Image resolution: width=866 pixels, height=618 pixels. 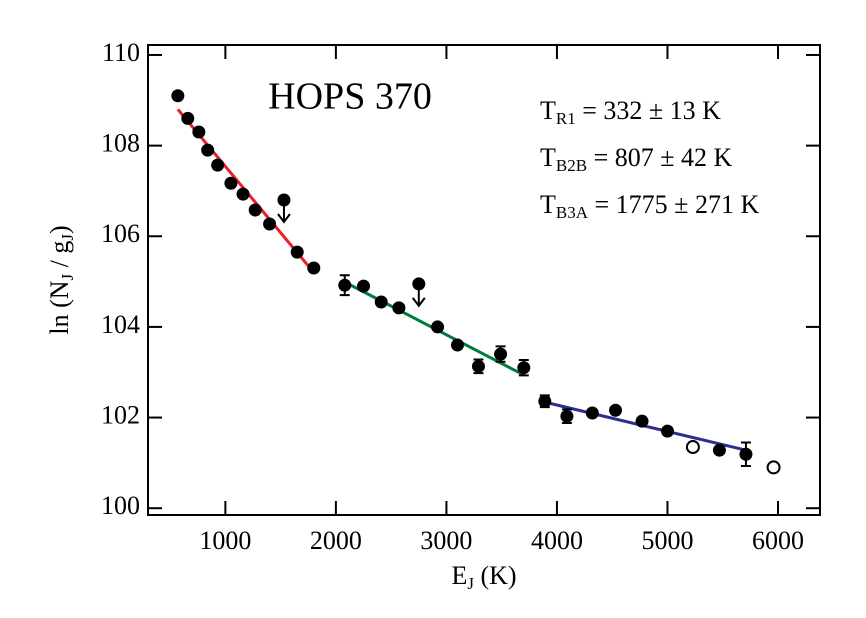 I want to click on fit-annotation: TR1 = 332 ± 13 K, so click(x=630, y=112).